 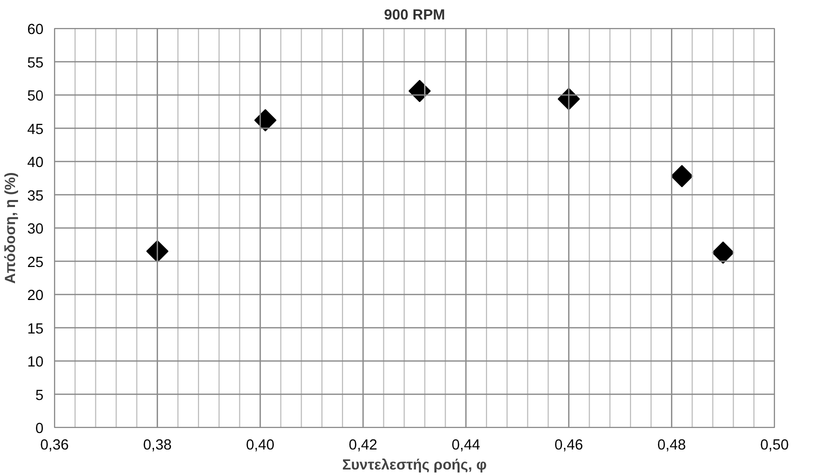 What do you see at coordinates (260, 446) in the screenshot?
I see `x-tick-label: 0,40` at bounding box center [260, 446].